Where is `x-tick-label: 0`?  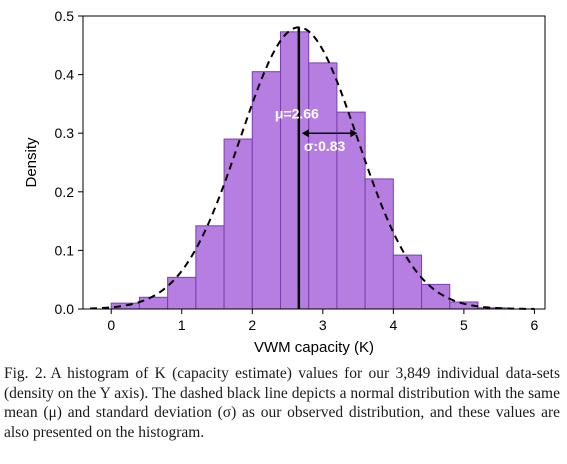
x-tick-label: 0 is located at coordinates (111, 325).